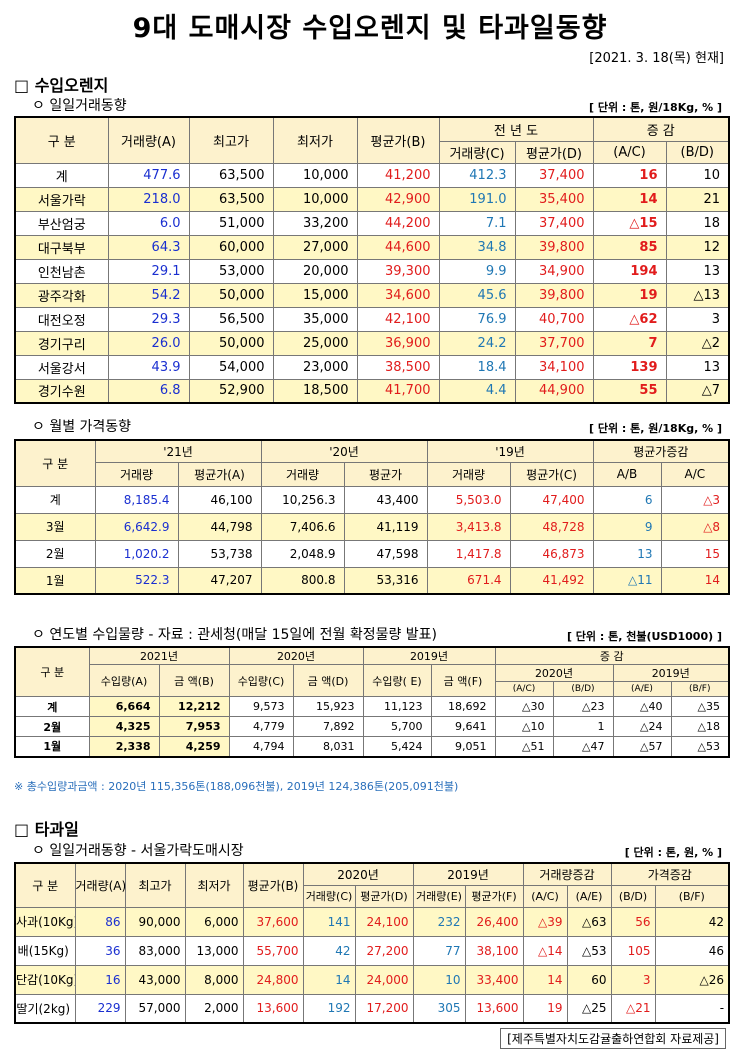 This screenshot has height=1051, width=740. Describe the element at coordinates (589, 921) in the screenshot. I see `cell-ae: △63` at that location.